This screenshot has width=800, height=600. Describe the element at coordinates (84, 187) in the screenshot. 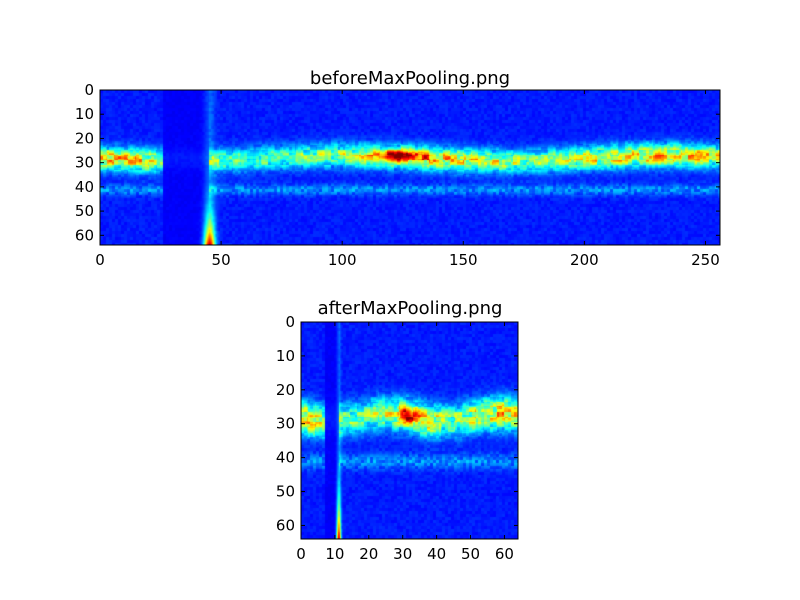

I see `y-tick-label-before-40: 40` at that location.